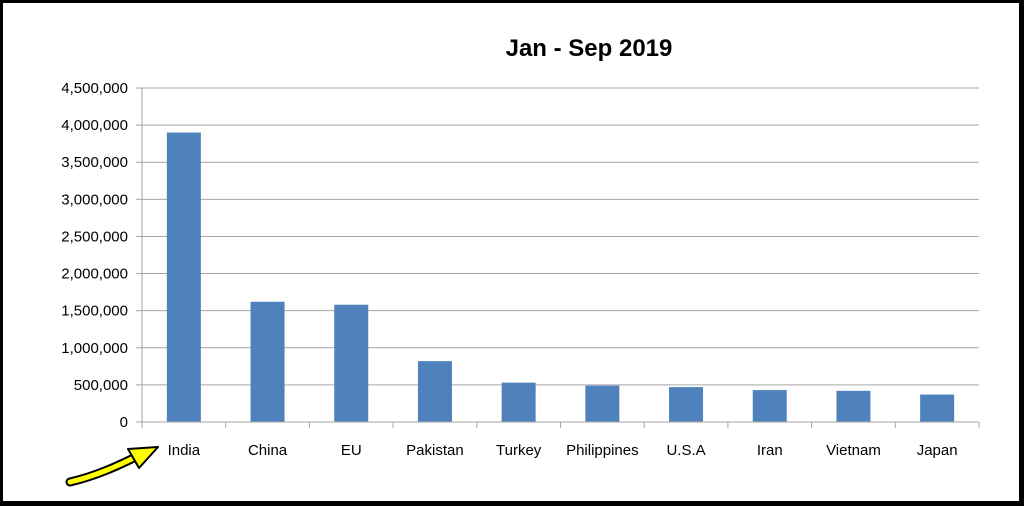 Image resolution: width=1024 pixels, height=506 pixels. I want to click on x-tick-label: EU, so click(351, 450).